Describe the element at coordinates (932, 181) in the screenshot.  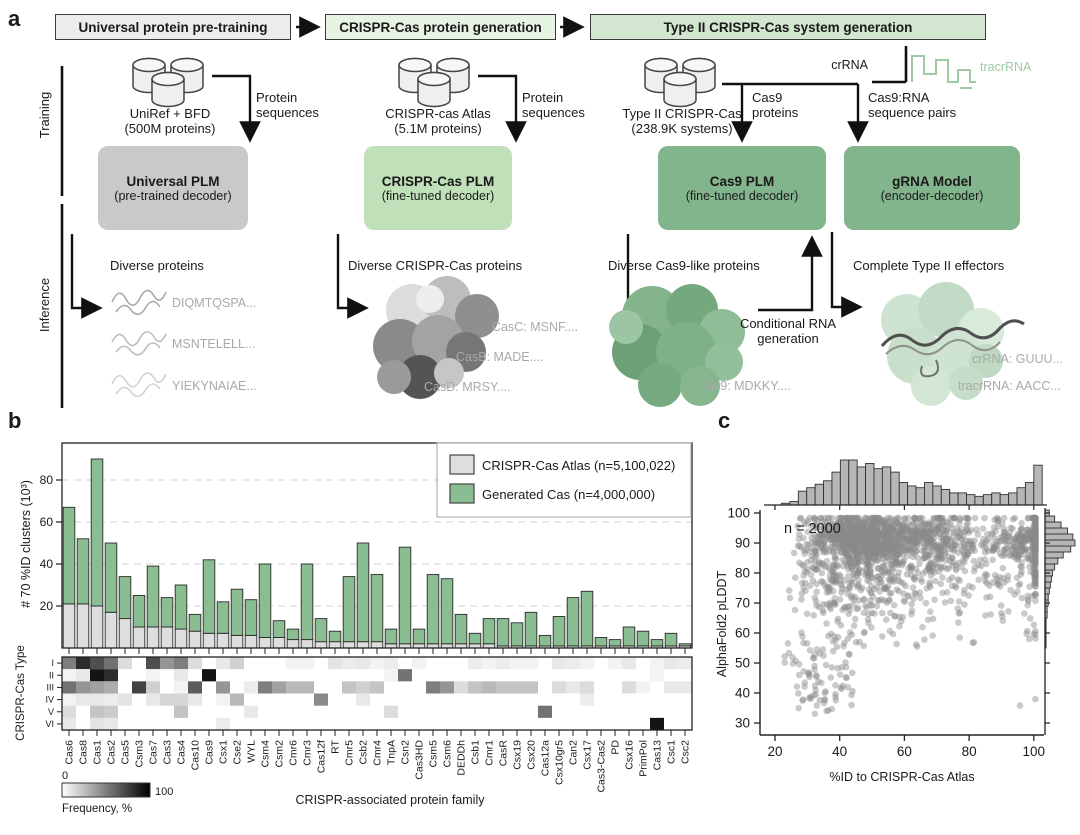
I see `grna-model-title: gRNA Model` at that location.